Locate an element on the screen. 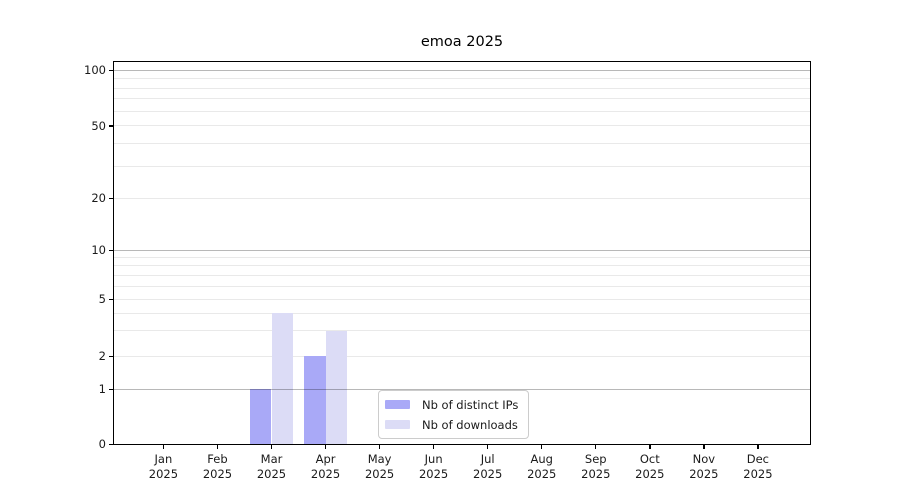 The width and height of the screenshot is (900, 500). y-tick-label: 1 is located at coordinates (102, 389).